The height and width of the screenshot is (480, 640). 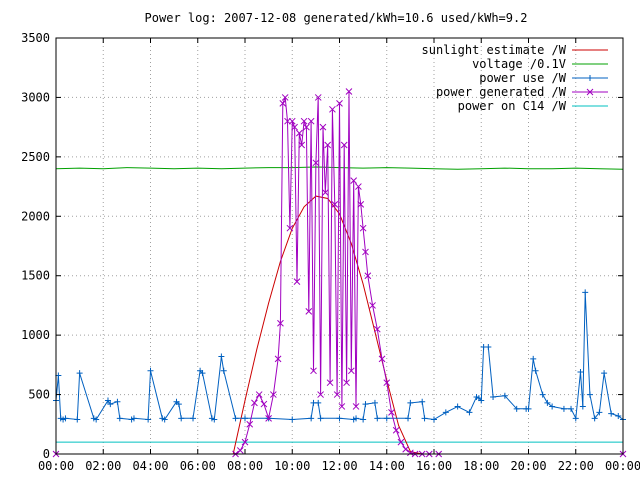 What do you see at coordinates (494, 50) in the screenshot?
I see `legend-label: sunlight estimate /W` at bounding box center [494, 50].